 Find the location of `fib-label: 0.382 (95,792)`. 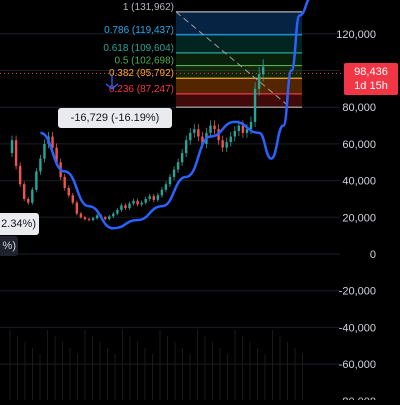

fib-label: 0.382 (95,792) is located at coordinates (141, 73).